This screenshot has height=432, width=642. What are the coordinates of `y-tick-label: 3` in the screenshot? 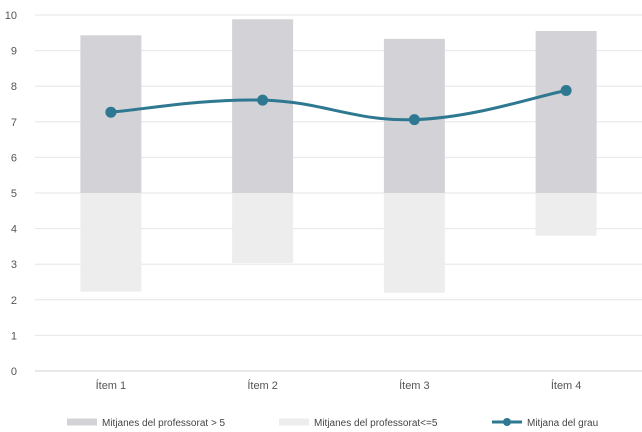 It's located at (14, 265).